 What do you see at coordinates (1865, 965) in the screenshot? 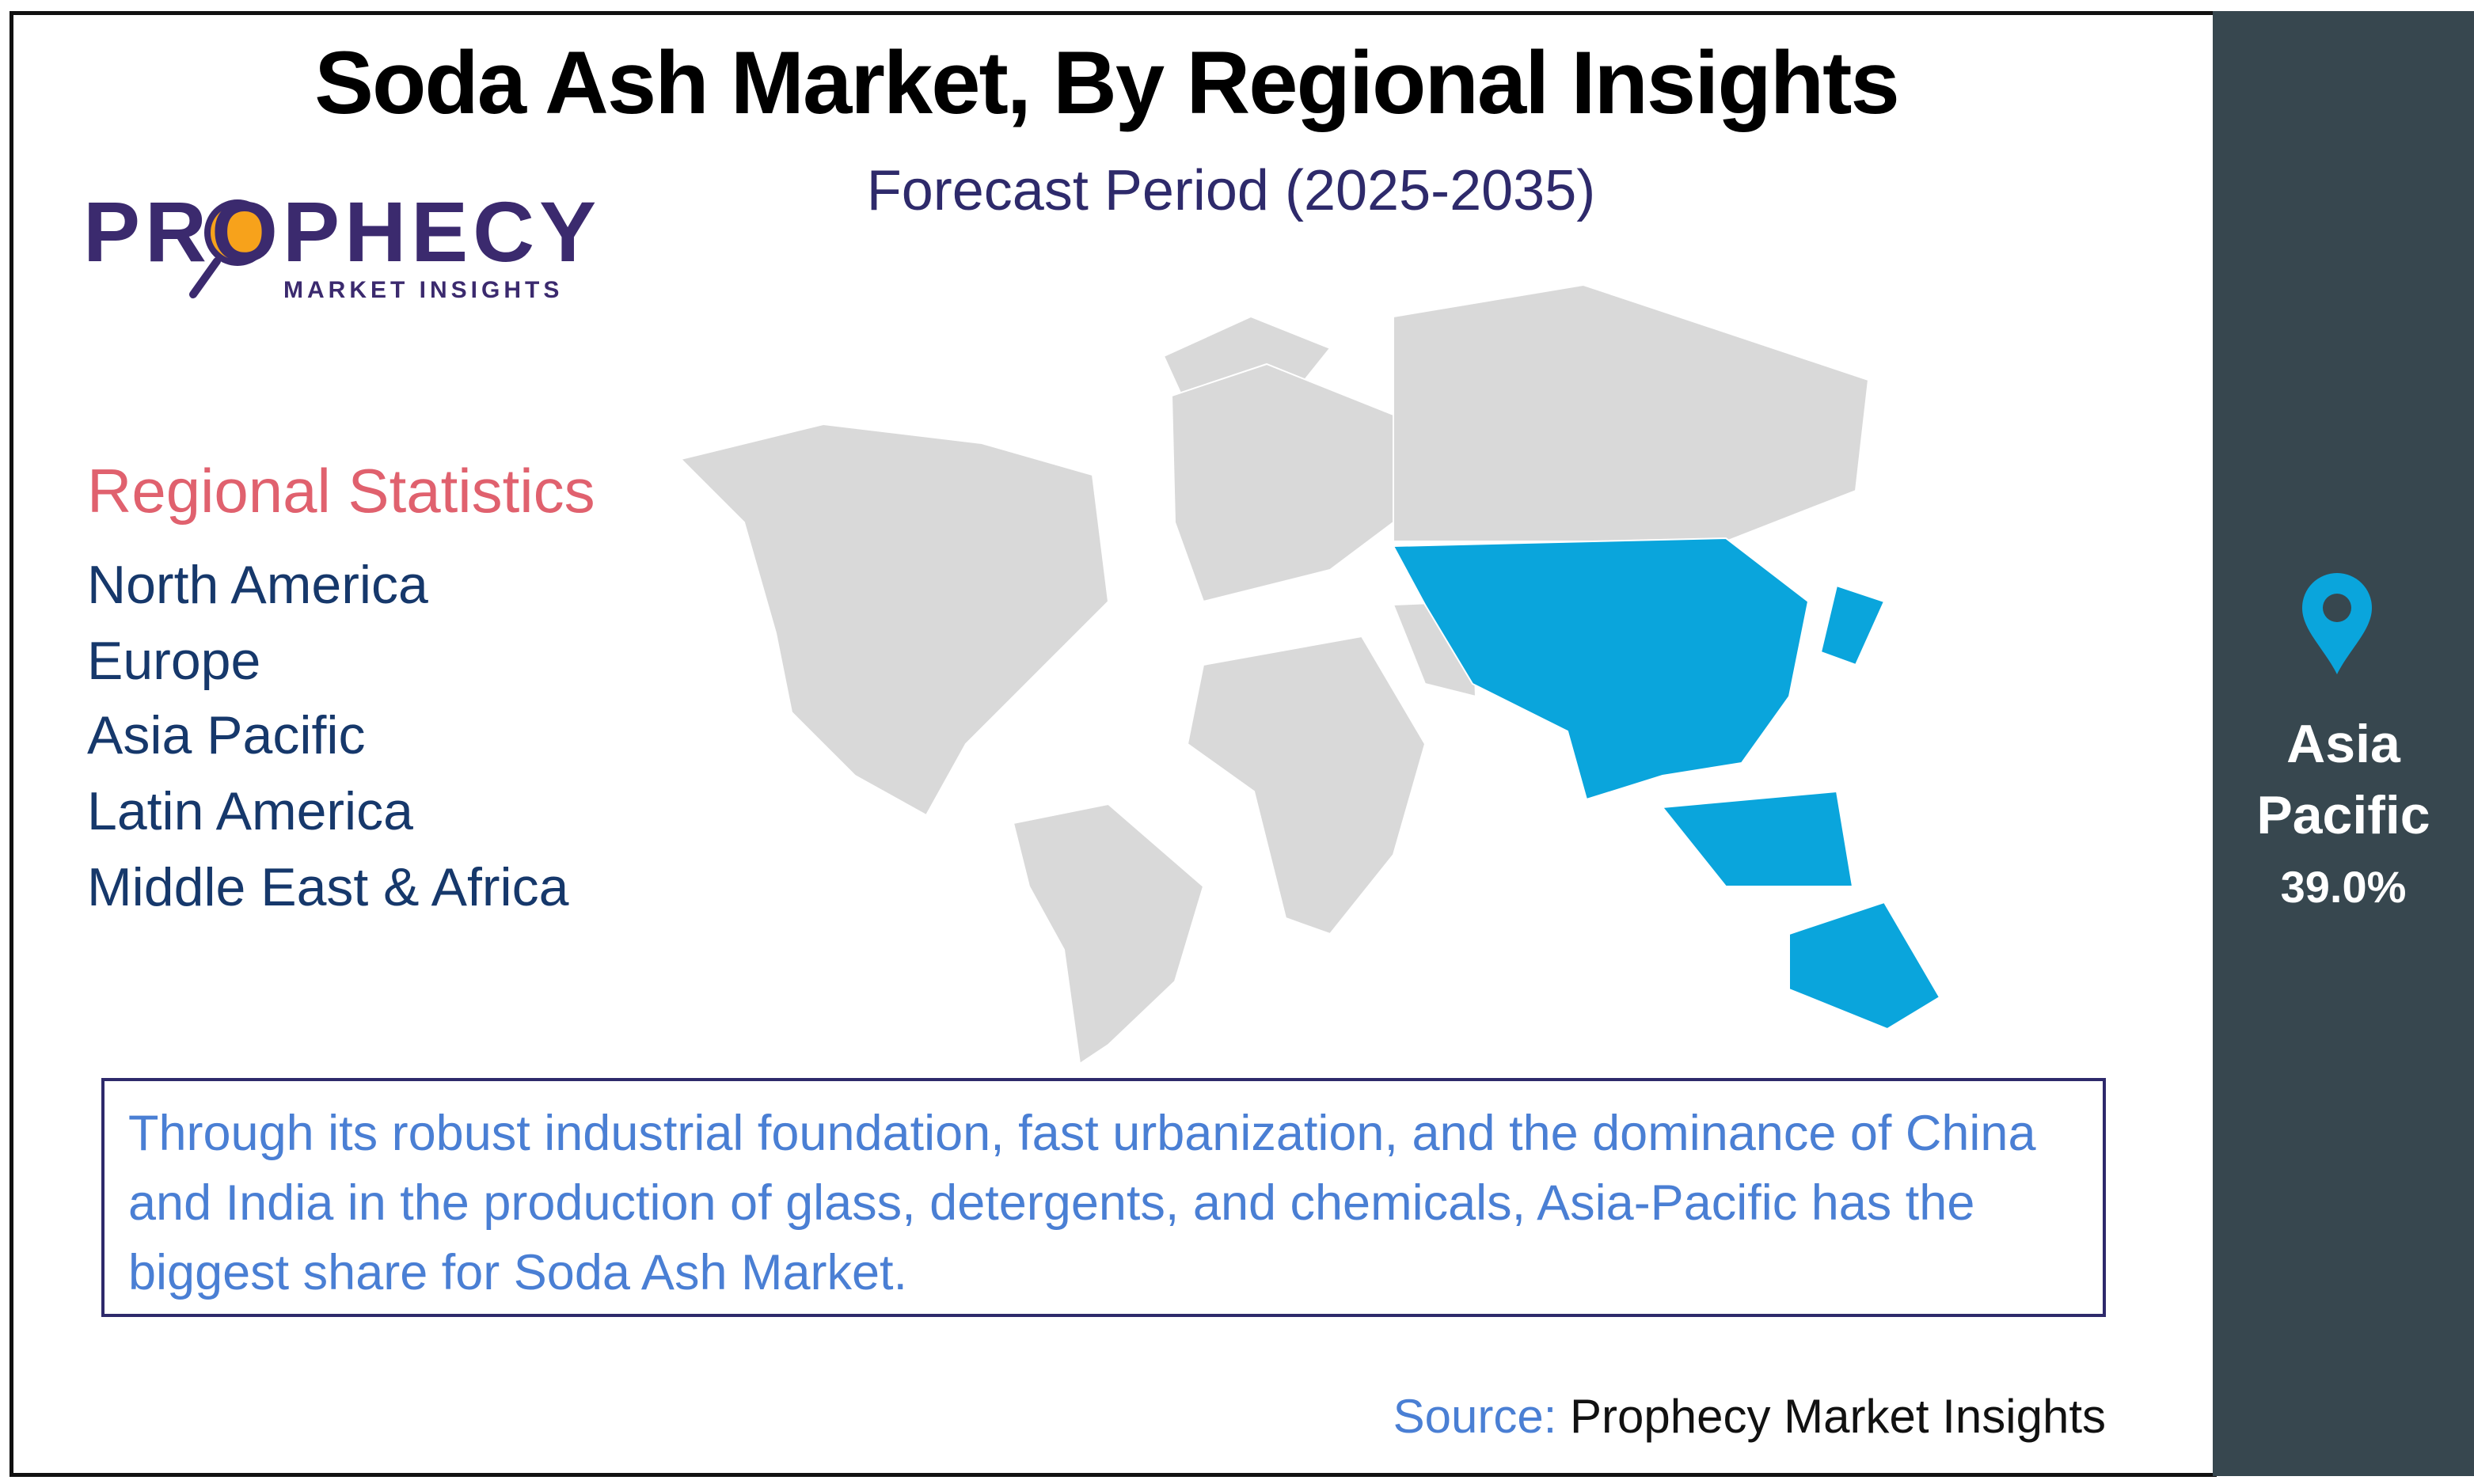
I see `australia` at bounding box center [1865, 965].